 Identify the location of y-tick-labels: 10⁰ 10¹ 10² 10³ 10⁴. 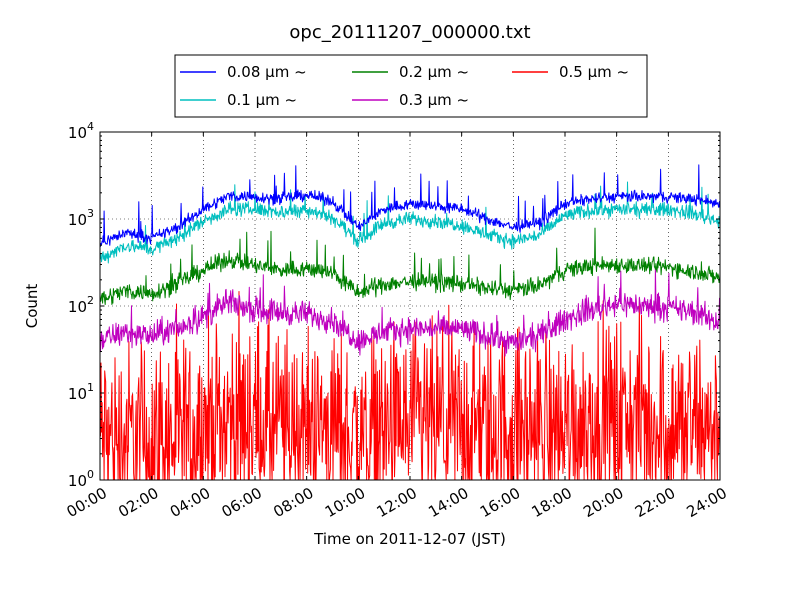
(81, 305).